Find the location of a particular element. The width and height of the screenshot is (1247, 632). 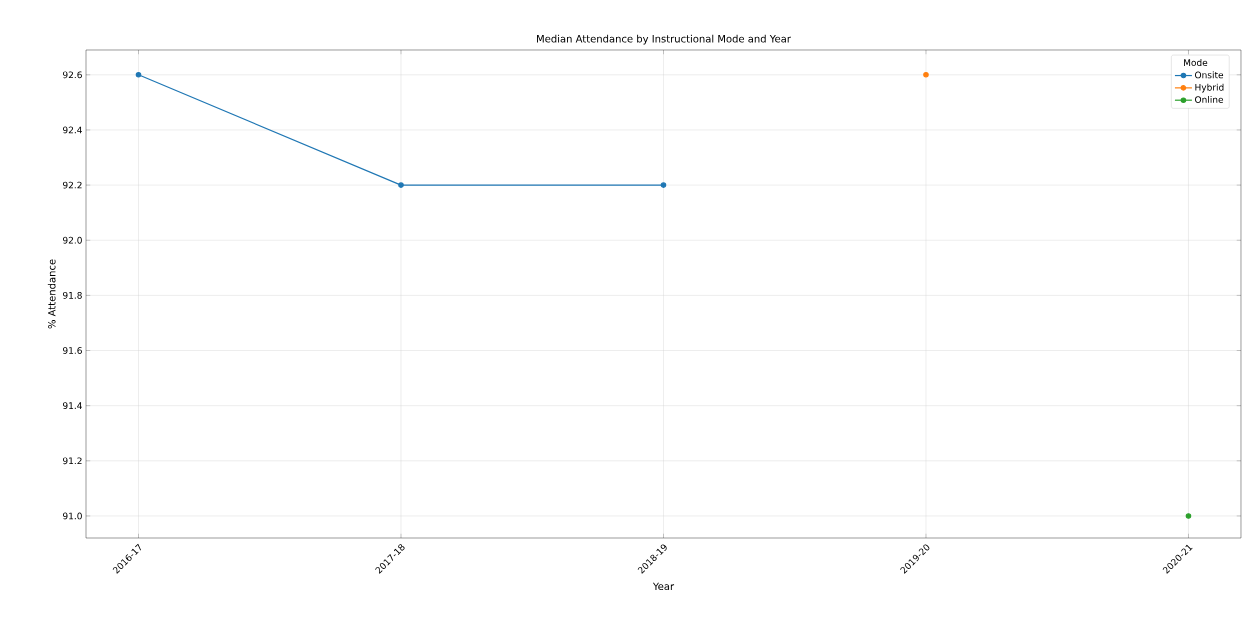

chart-title: Median Attendance by Instructional Mode and Year is located at coordinates (664, 39).